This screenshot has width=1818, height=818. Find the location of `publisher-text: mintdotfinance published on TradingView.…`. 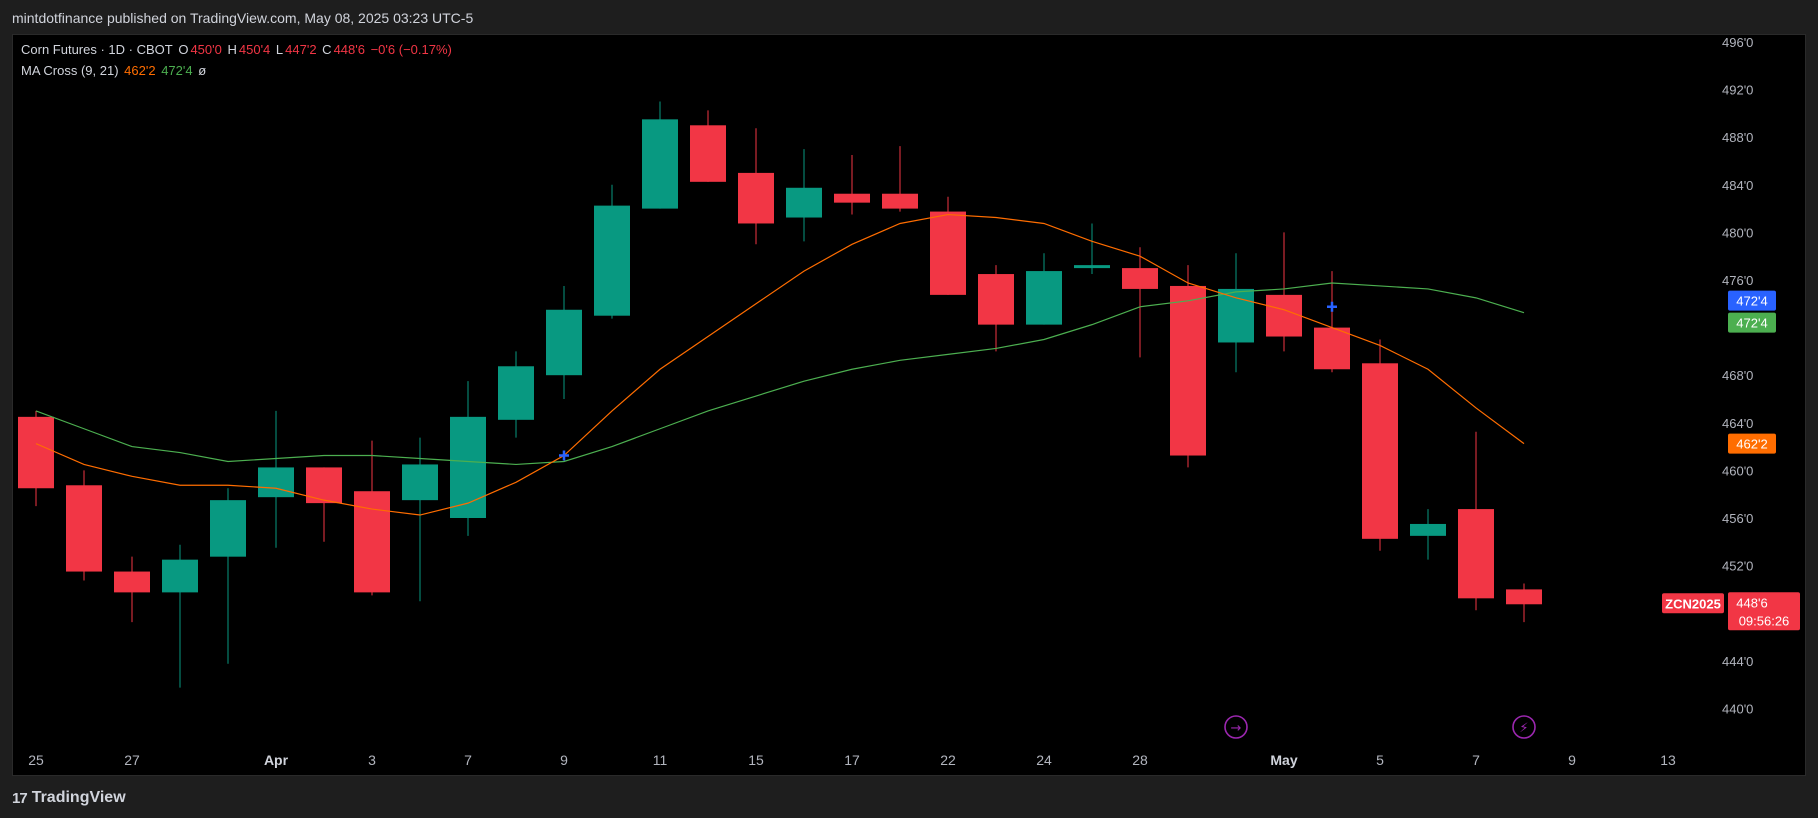

publisher-text: mintdotfinance published on TradingView.… is located at coordinates (243, 18).